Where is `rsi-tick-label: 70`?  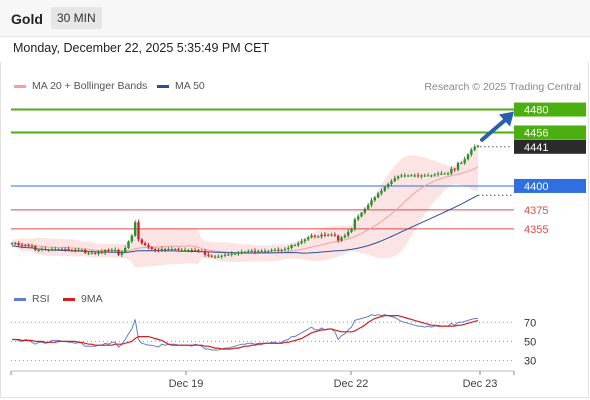
rsi-tick-label: 70 is located at coordinates (530, 323).